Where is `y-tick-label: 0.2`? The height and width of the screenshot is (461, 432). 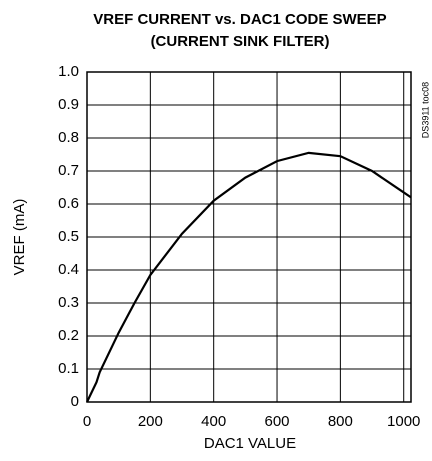 y-tick-label: 0.2 is located at coordinates (68, 335).